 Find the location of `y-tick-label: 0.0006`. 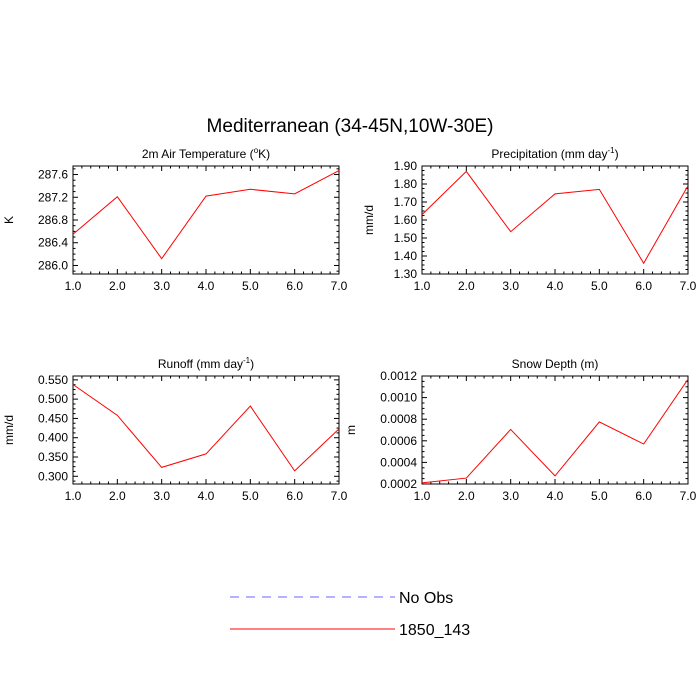

y-tick-label: 0.0006 is located at coordinates (398, 441).